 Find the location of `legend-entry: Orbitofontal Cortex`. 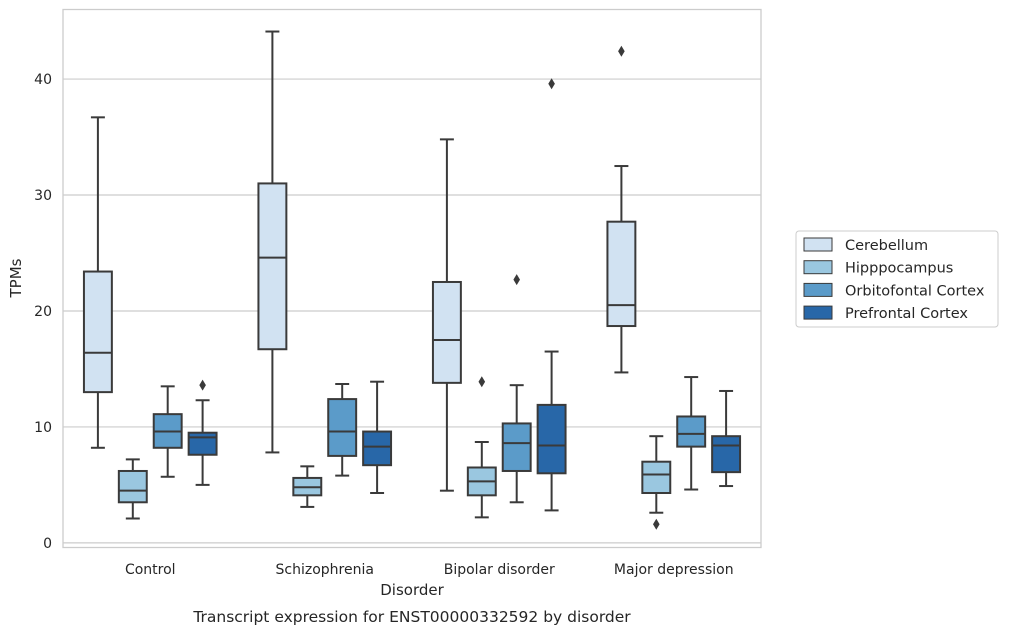

legend-entry: Orbitofontal Cortex is located at coordinates (915, 291).